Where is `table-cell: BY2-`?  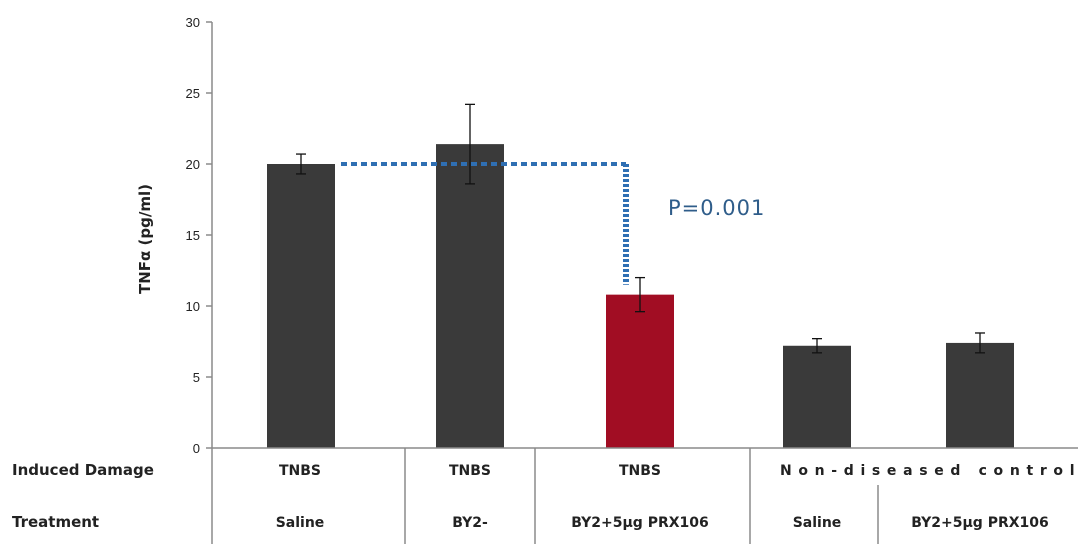
table-cell: BY2- is located at coordinates (470, 523).